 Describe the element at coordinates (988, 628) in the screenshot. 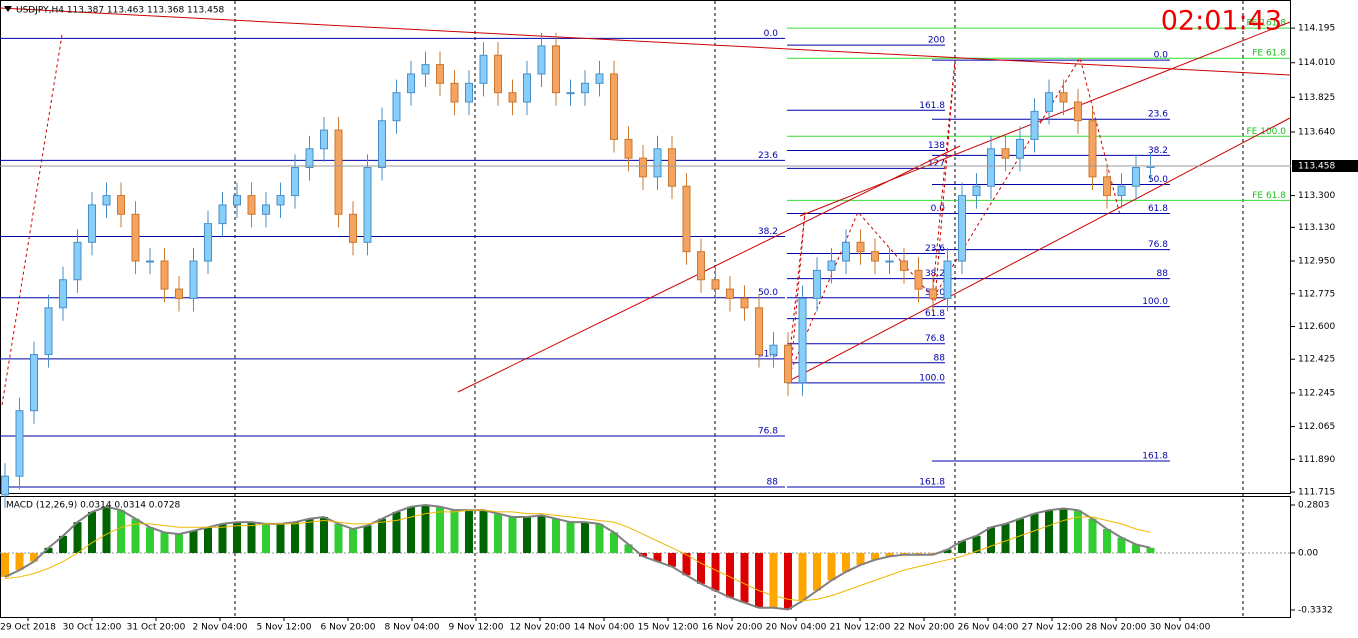

I see `time-label: 26 Nov 04:00` at that location.